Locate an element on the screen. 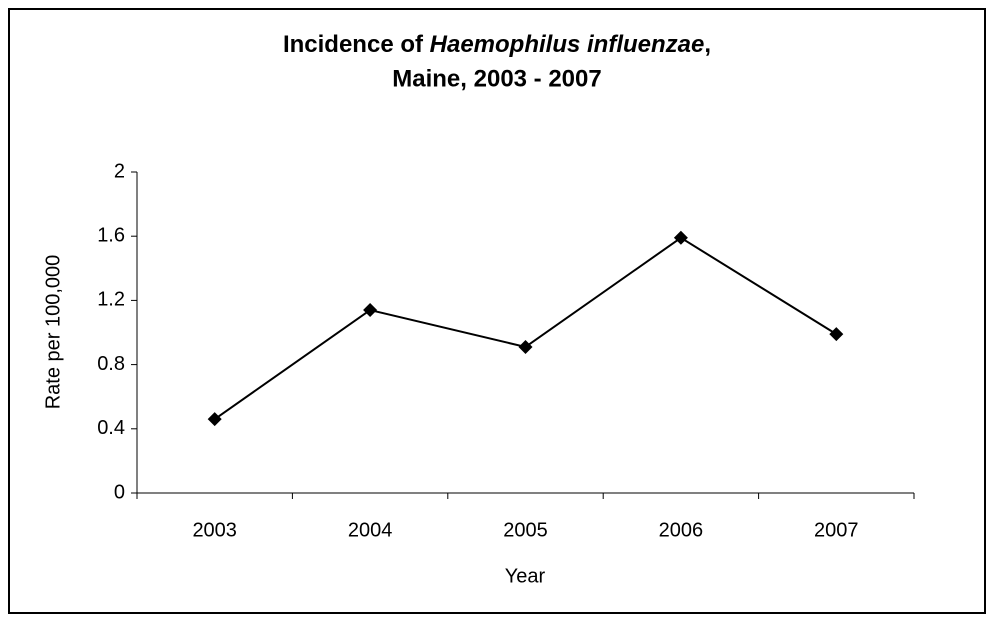  title-part: Haemophilus influenzae is located at coordinates (567, 44).